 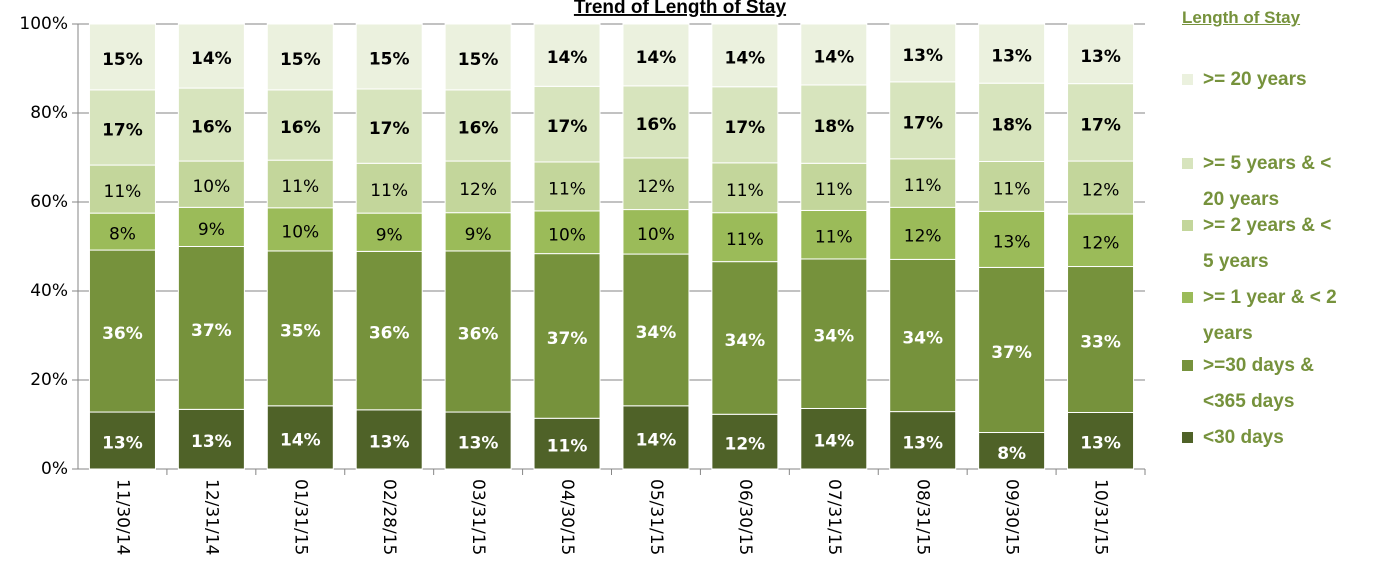 What do you see at coordinates (656, 517) in the screenshot?
I see `x-tick-label: 05/31/15` at bounding box center [656, 517].